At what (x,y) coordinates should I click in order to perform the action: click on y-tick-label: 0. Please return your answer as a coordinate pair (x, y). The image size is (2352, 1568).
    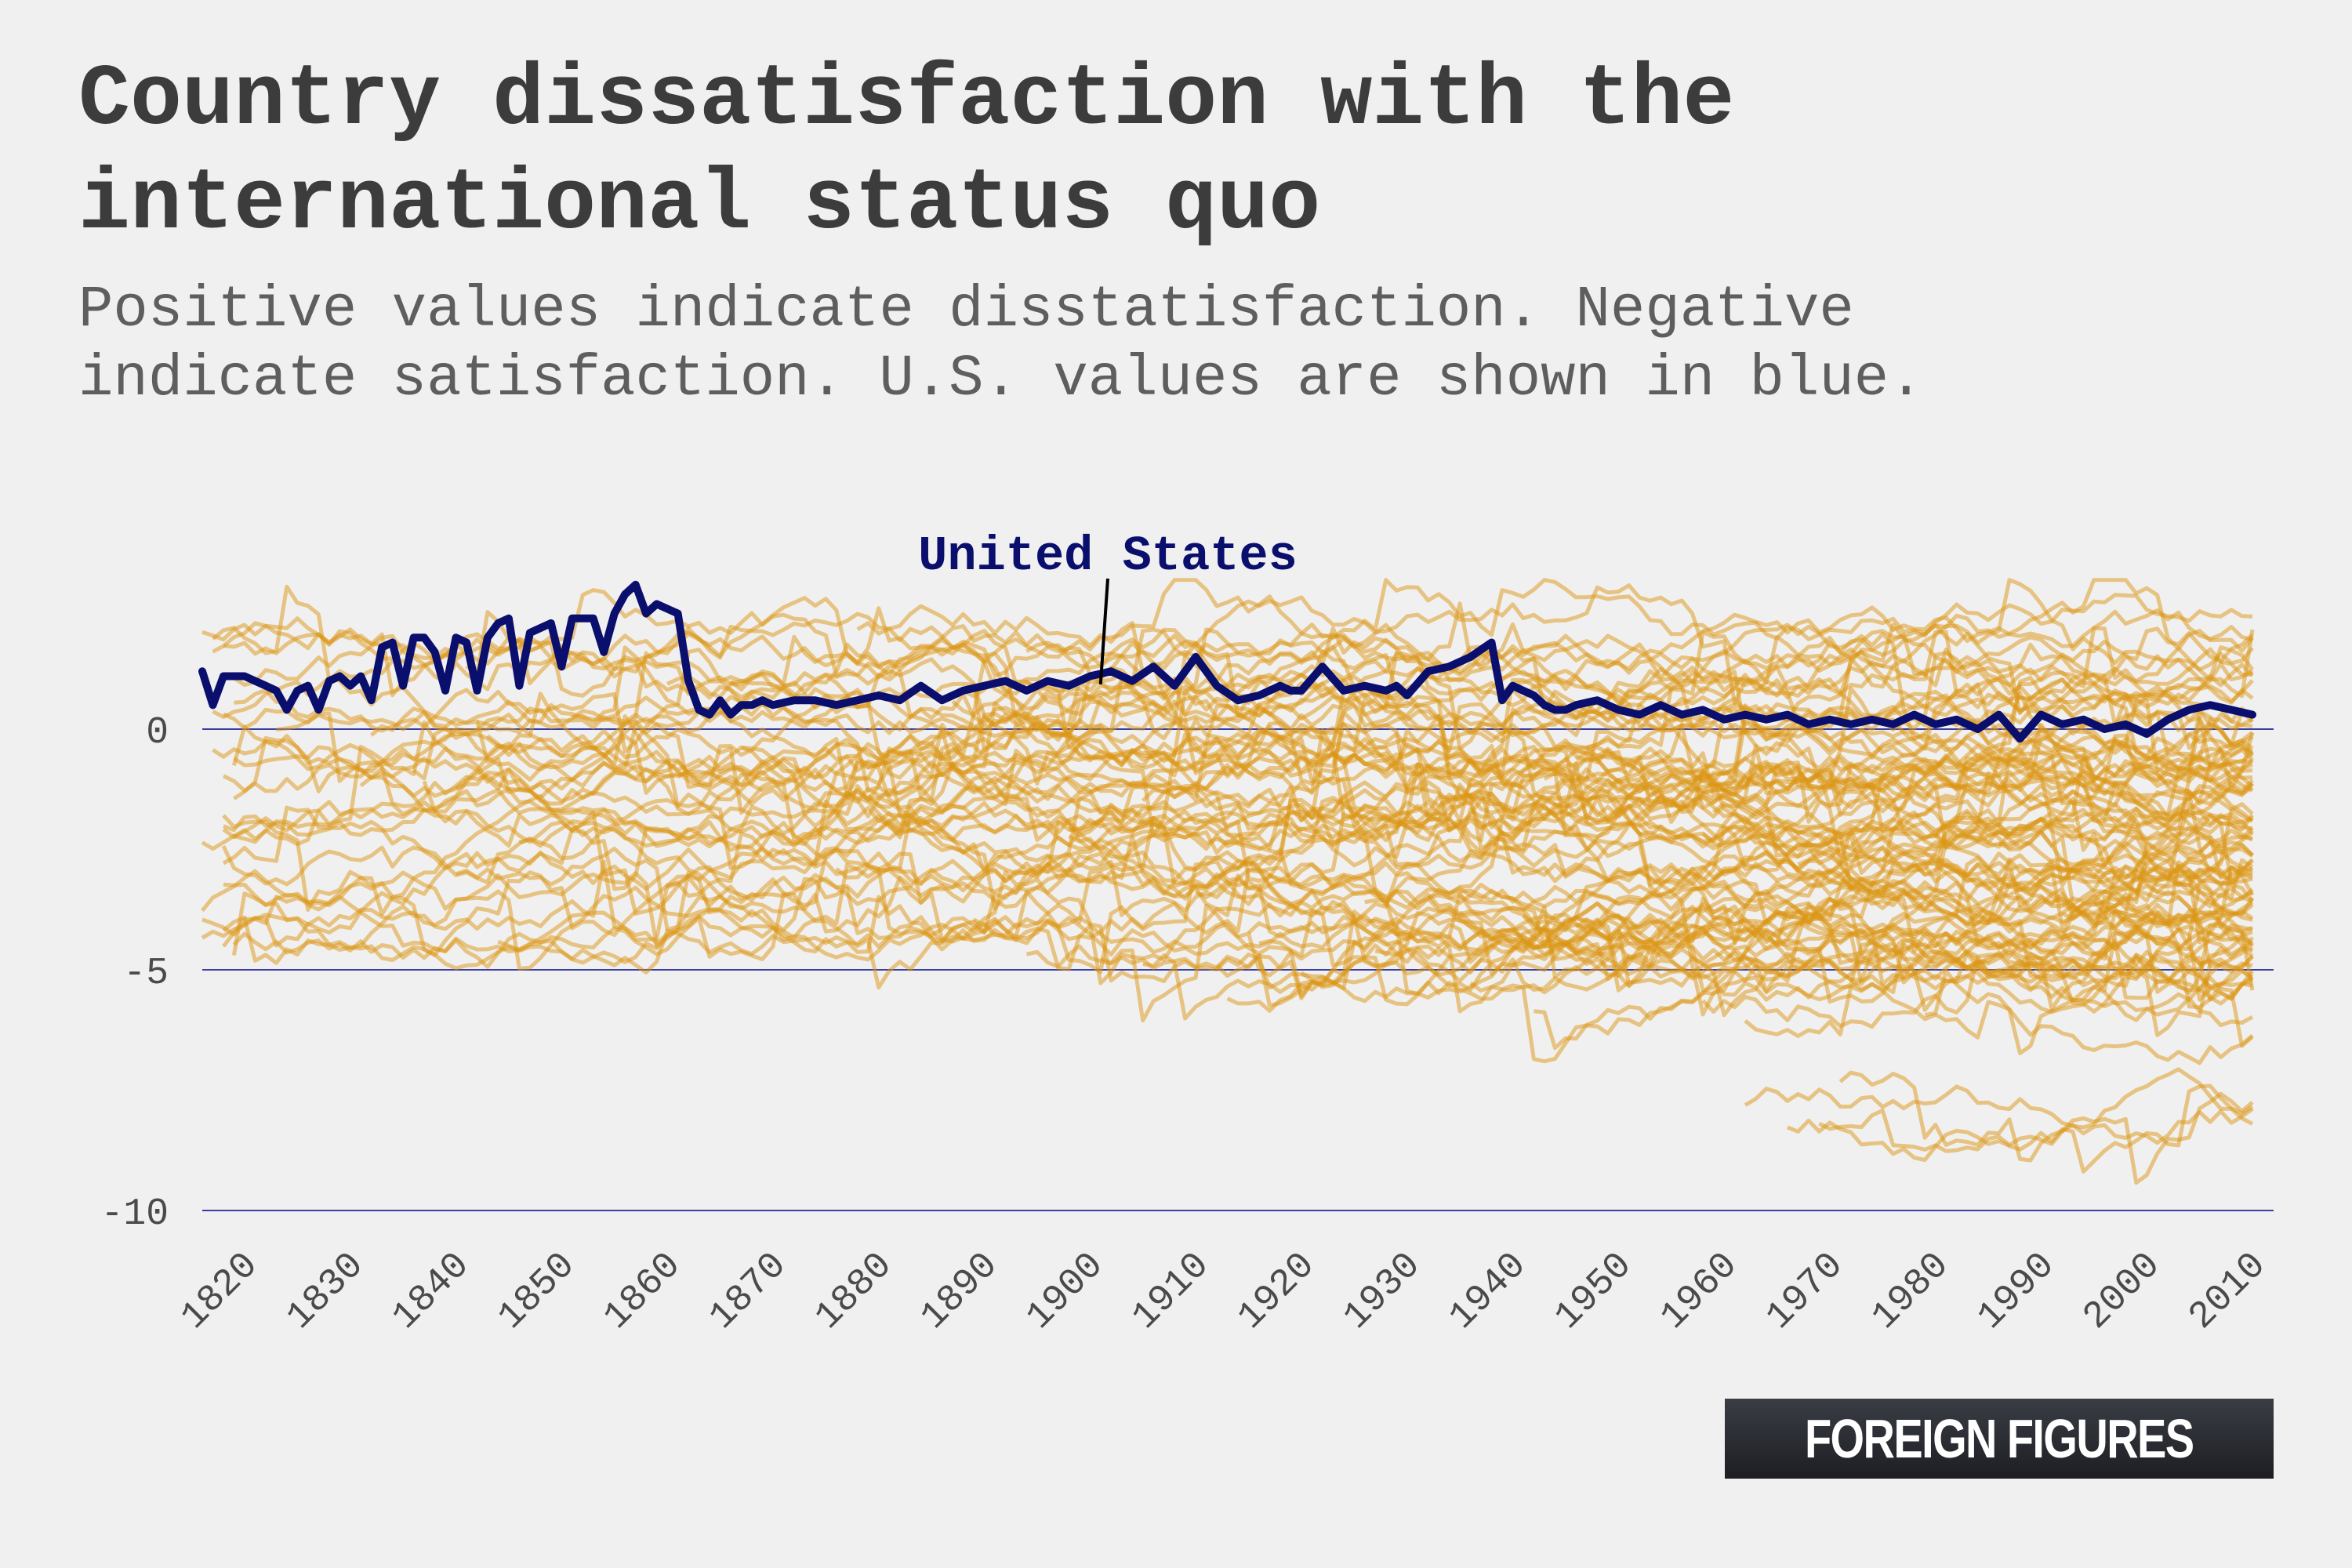
    Looking at the image, I should click on (157, 733).